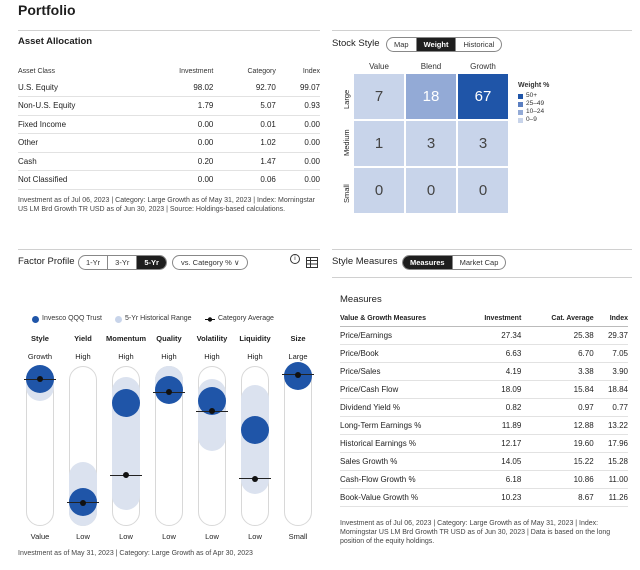 The width and height of the screenshot is (640, 570). What do you see at coordinates (346, 142) in the screenshot?
I see `style-row-label: Medium` at bounding box center [346, 142].